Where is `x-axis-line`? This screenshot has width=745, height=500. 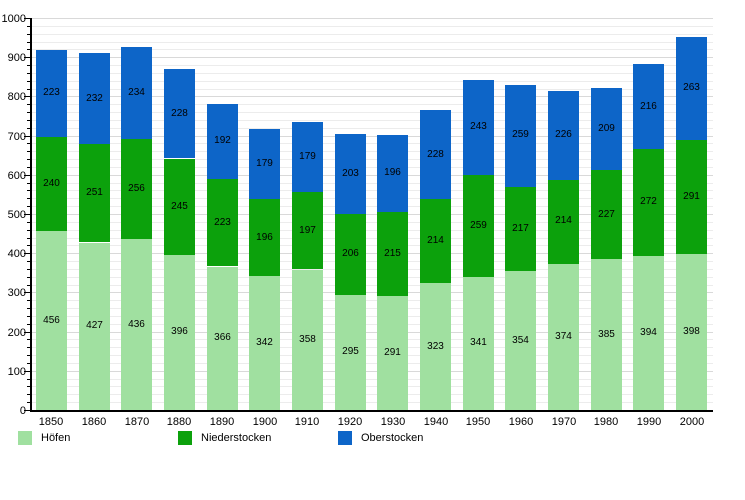 x-axis-line is located at coordinates (371, 411).